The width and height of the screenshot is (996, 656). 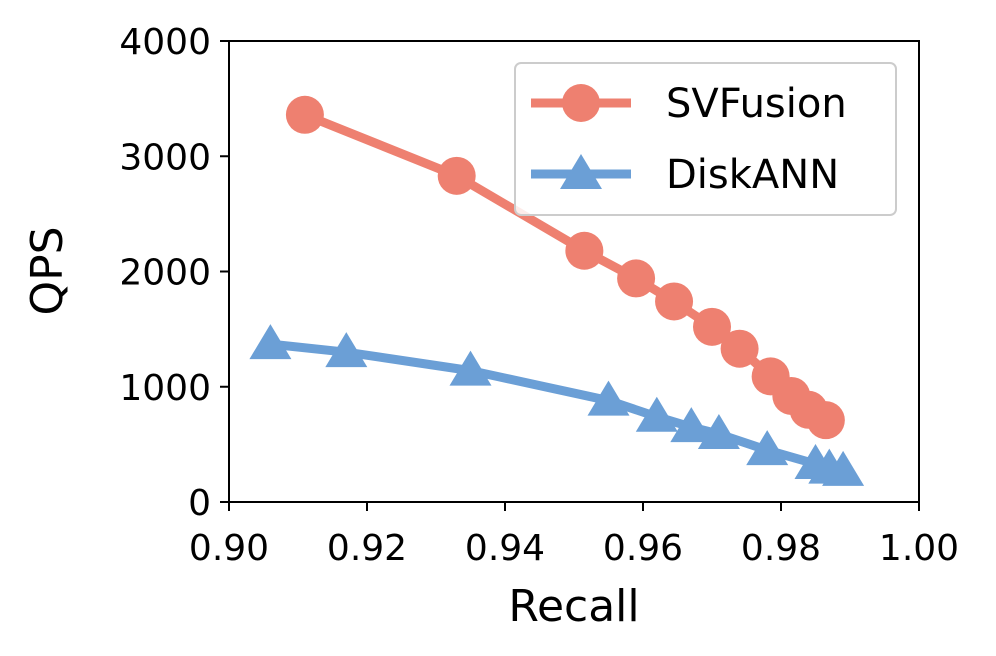 I want to click on legend-label: DiskANN, so click(x=752, y=175).